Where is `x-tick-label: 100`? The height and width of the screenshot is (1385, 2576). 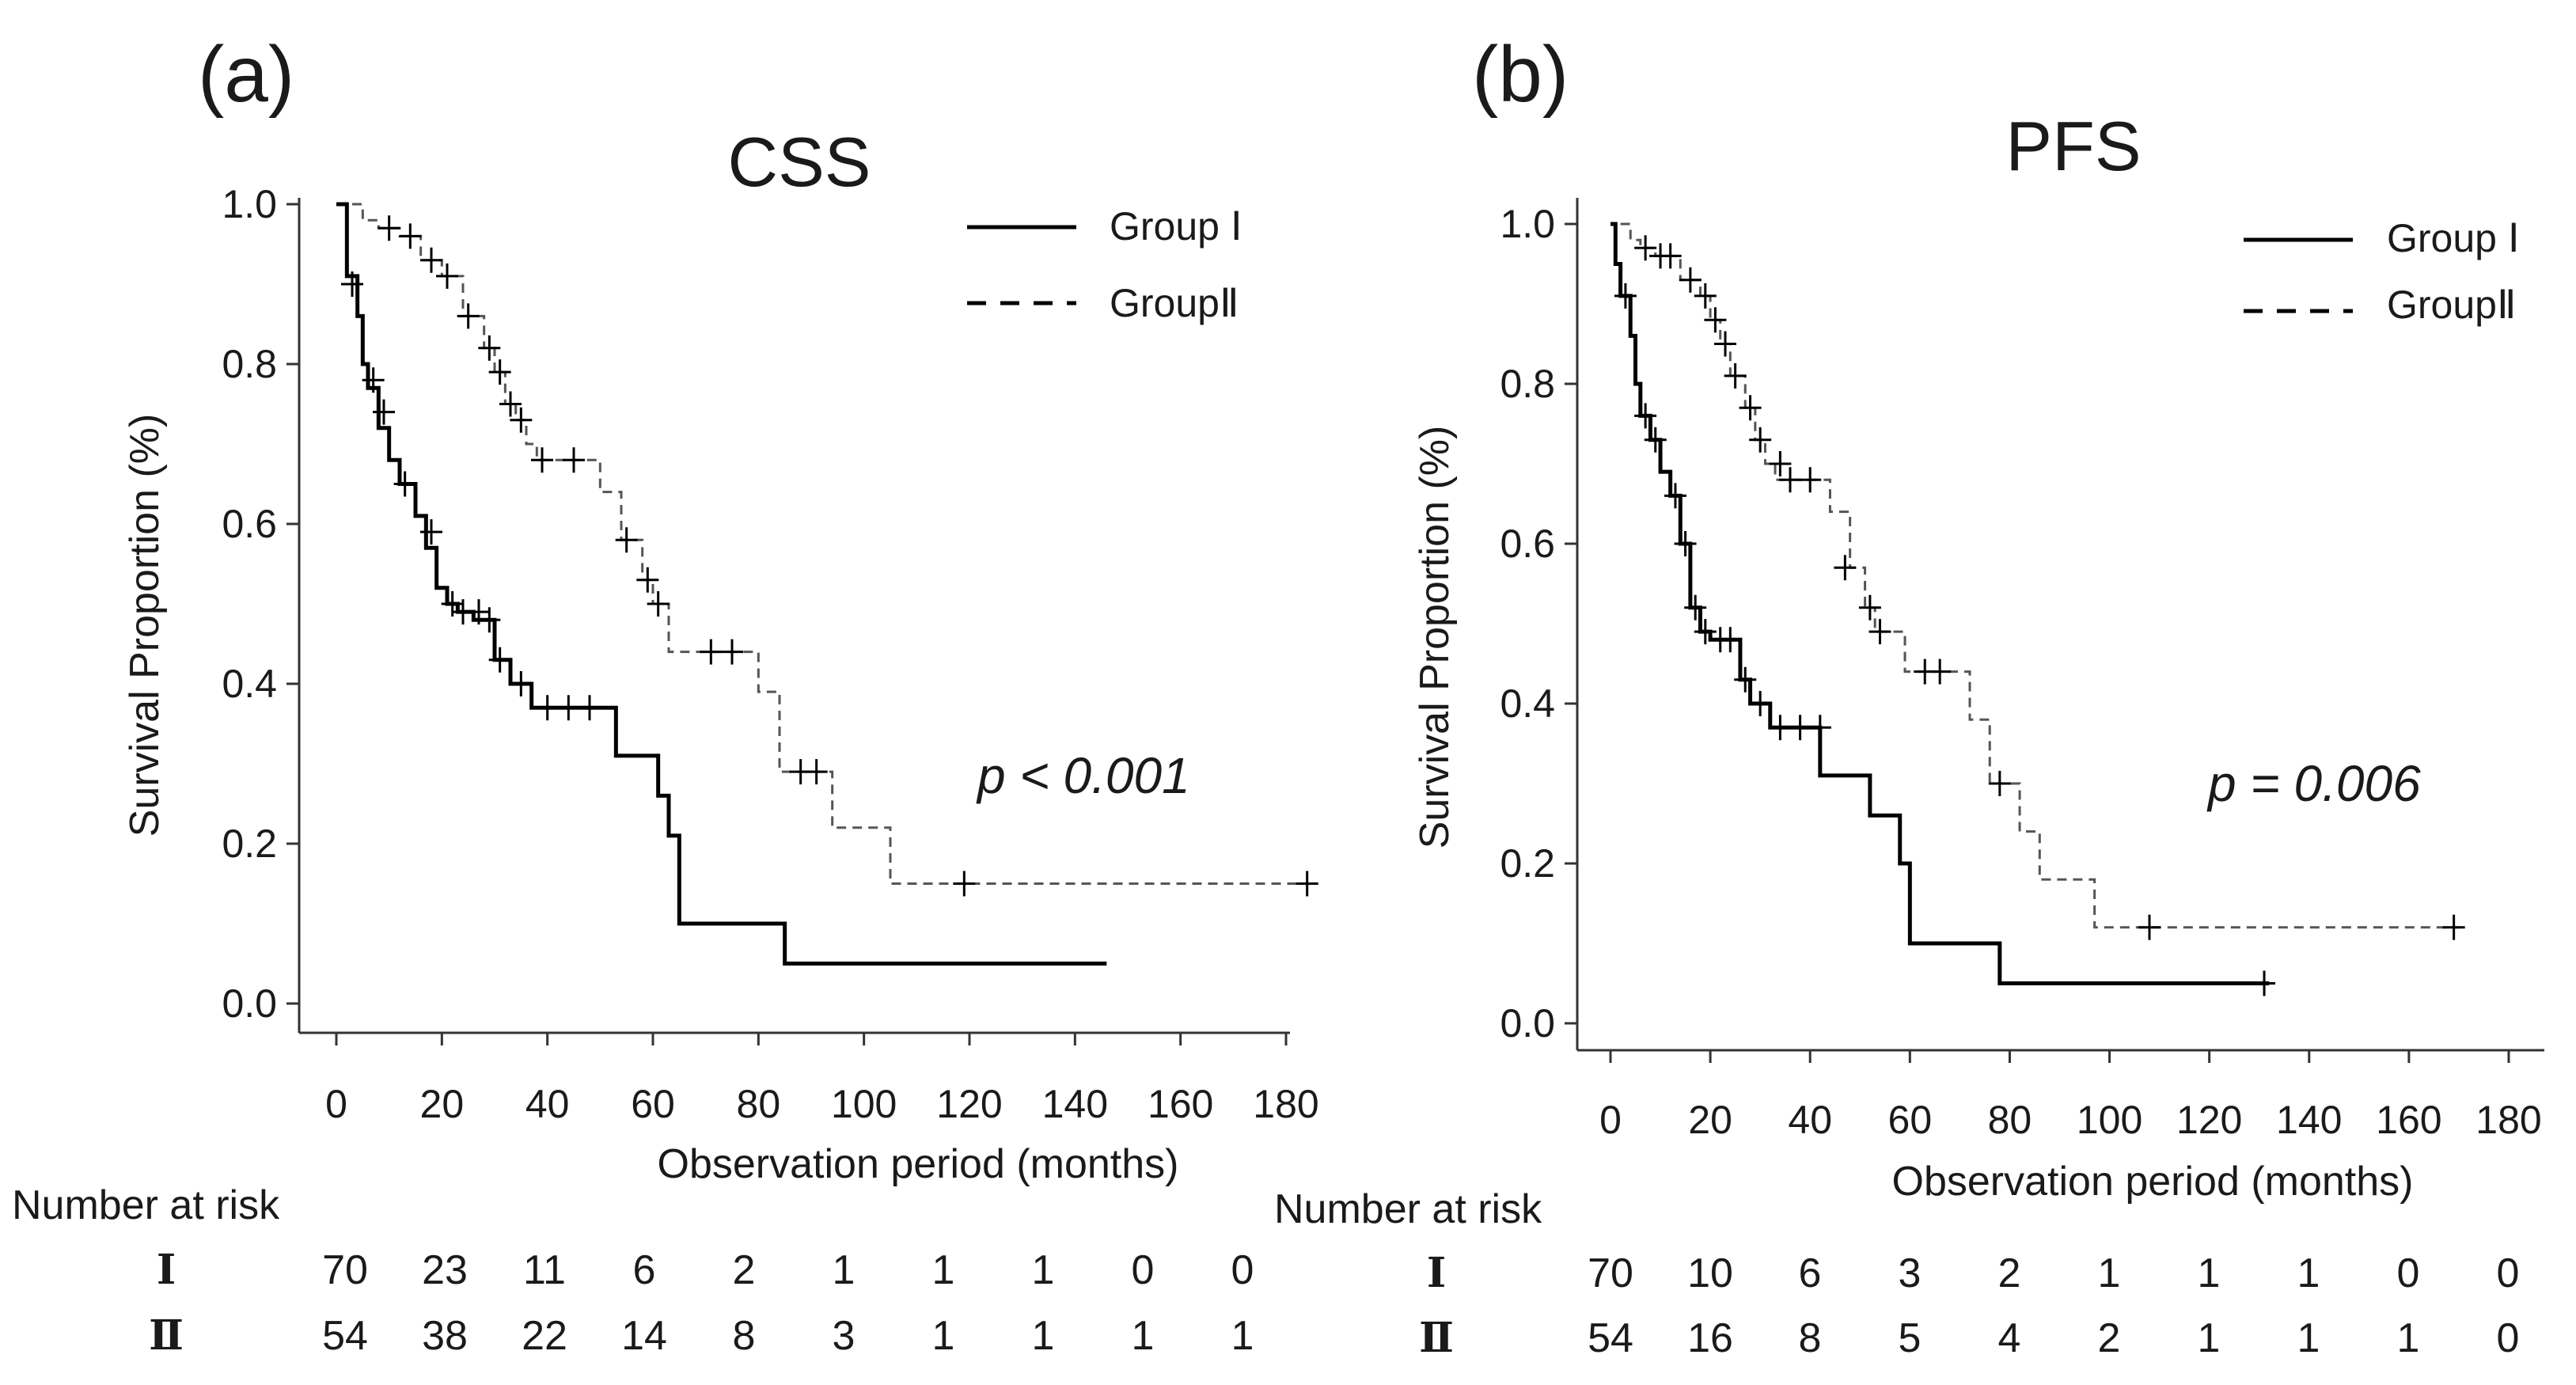 x-tick-label: 100 is located at coordinates (2109, 1120).